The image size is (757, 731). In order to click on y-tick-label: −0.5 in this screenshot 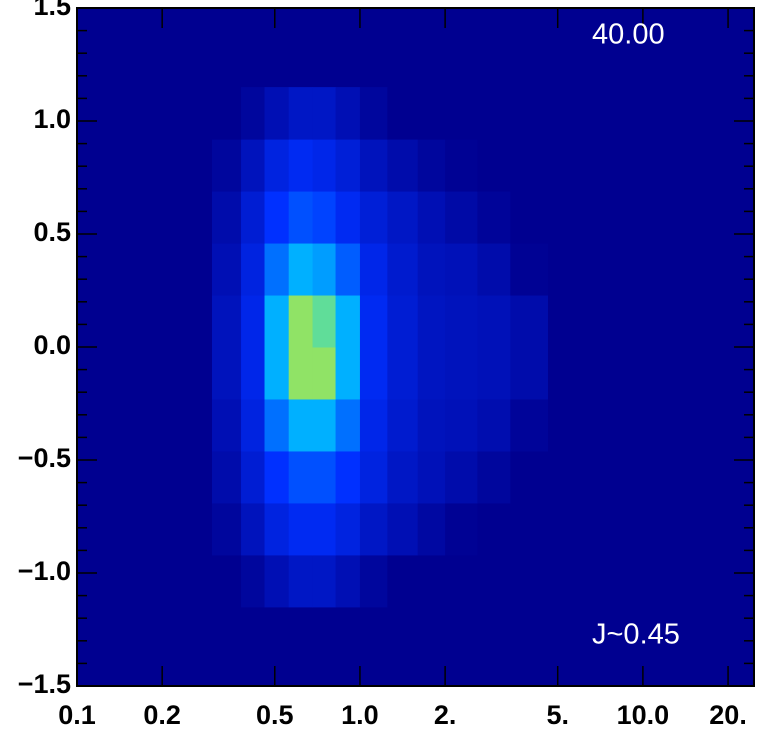, I will do `click(44, 458)`.